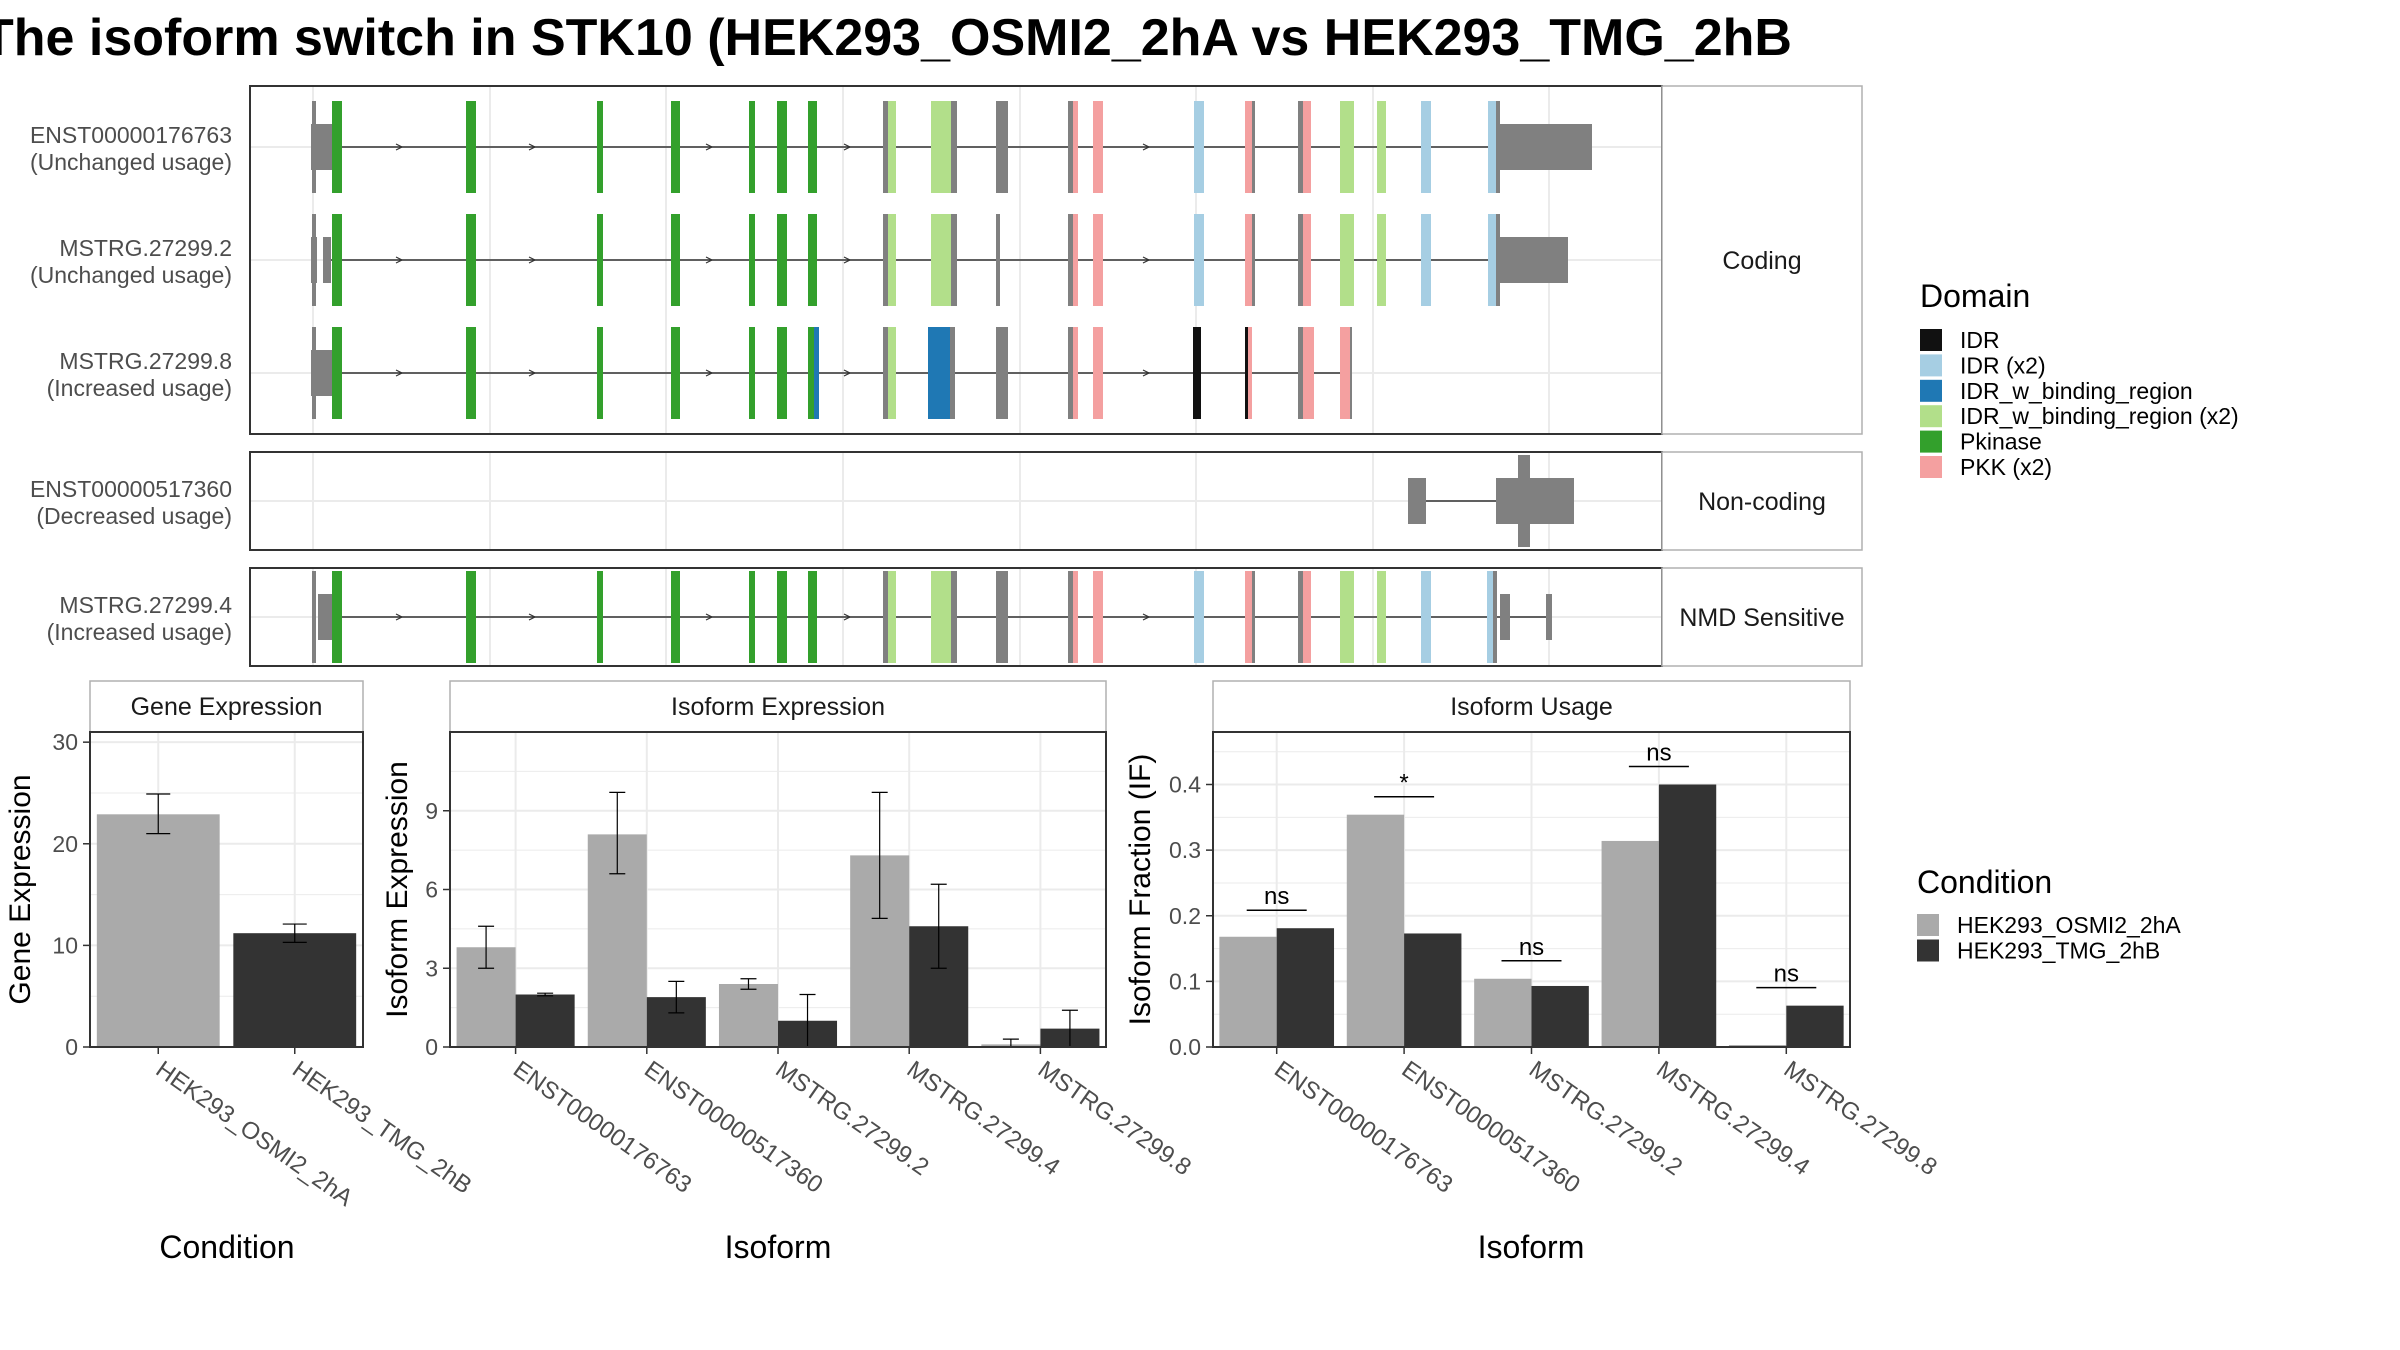 This screenshot has height=1350, width=2400. I want to click on transcript-usage-label: (Unchanged usage), so click(131, 162).